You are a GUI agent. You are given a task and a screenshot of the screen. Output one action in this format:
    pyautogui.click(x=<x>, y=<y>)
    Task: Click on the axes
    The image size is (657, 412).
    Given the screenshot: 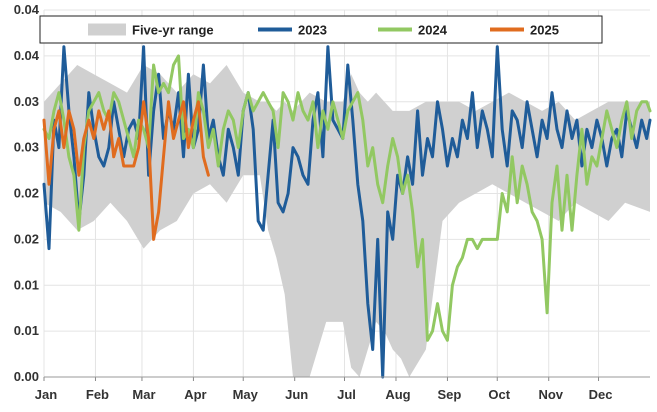 What is the action you would take?
    pyautogui.click(x=346, y=378)
    